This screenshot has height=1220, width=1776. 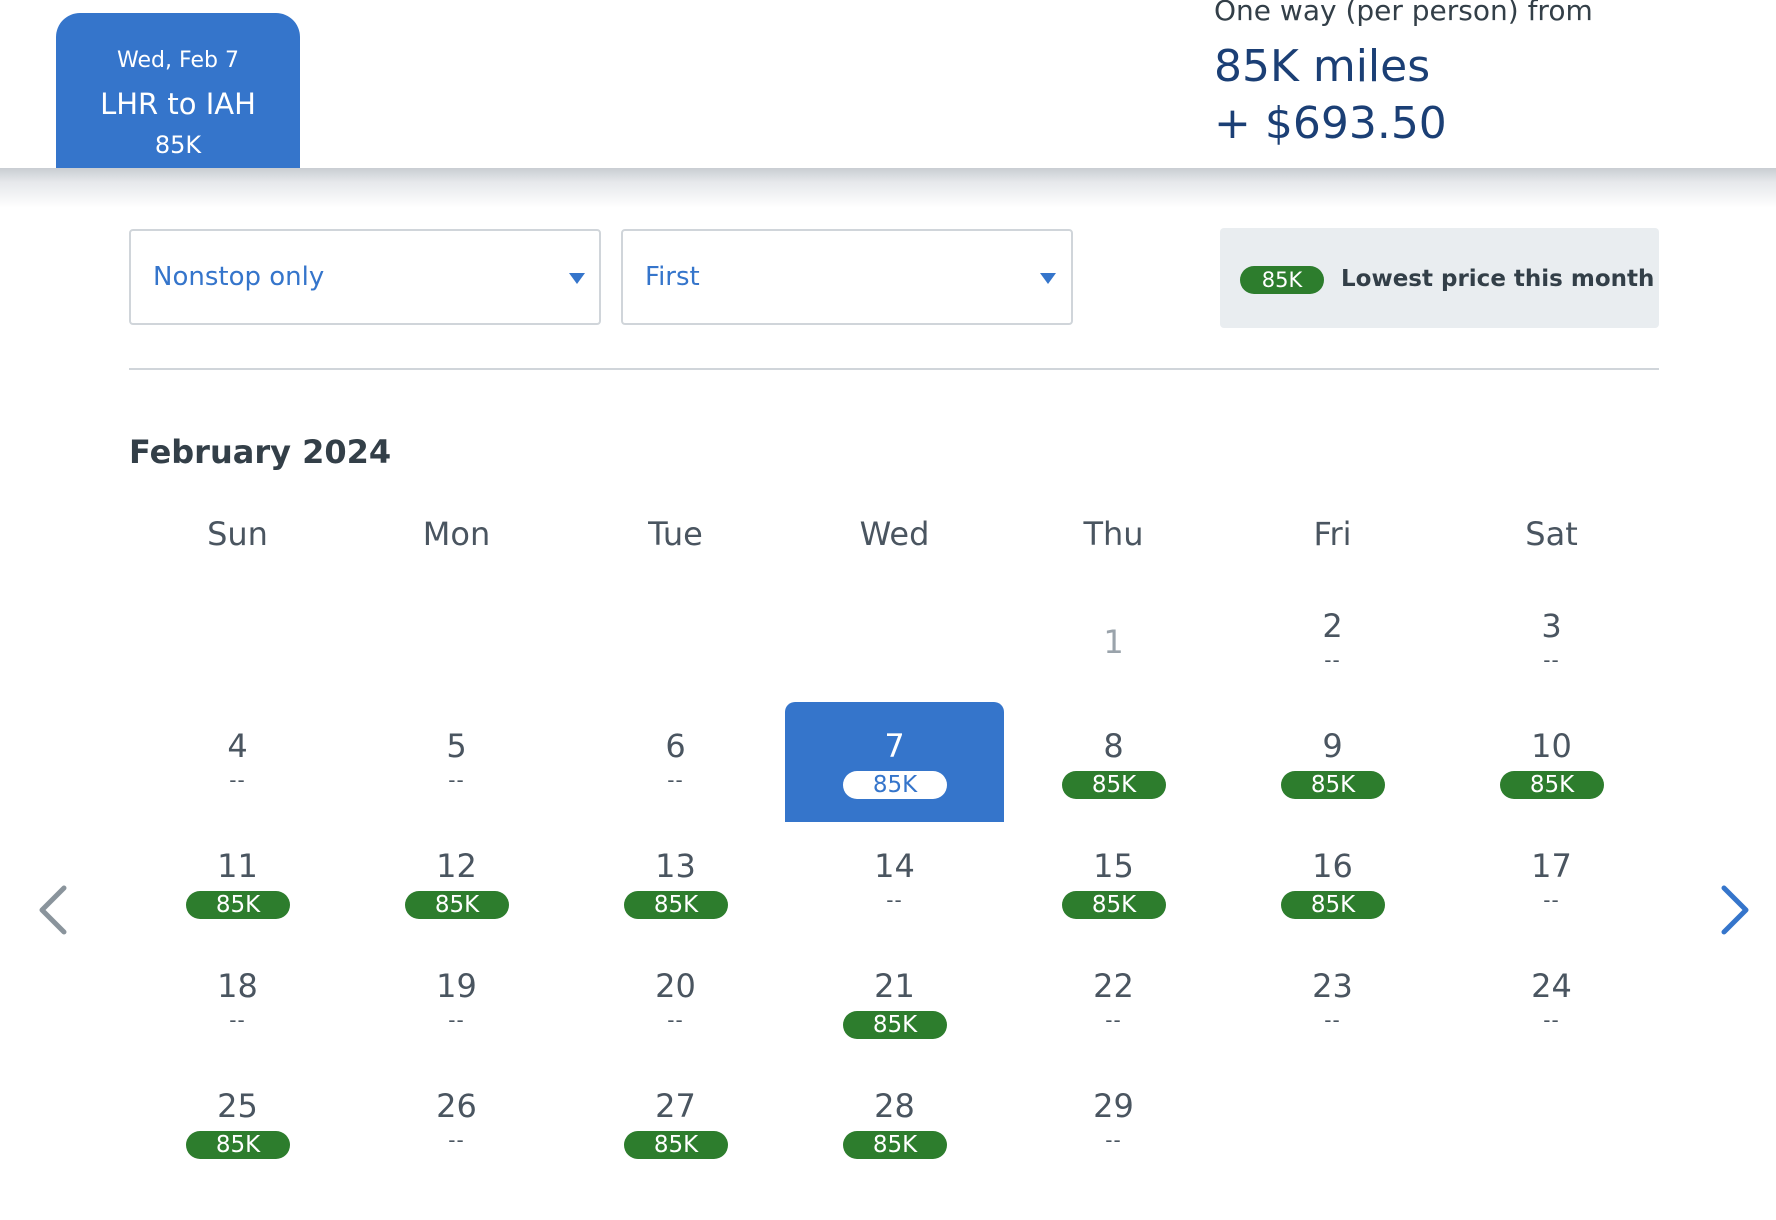 I want to click on day-cell: 28 85K, so click(x=894, y=1122).